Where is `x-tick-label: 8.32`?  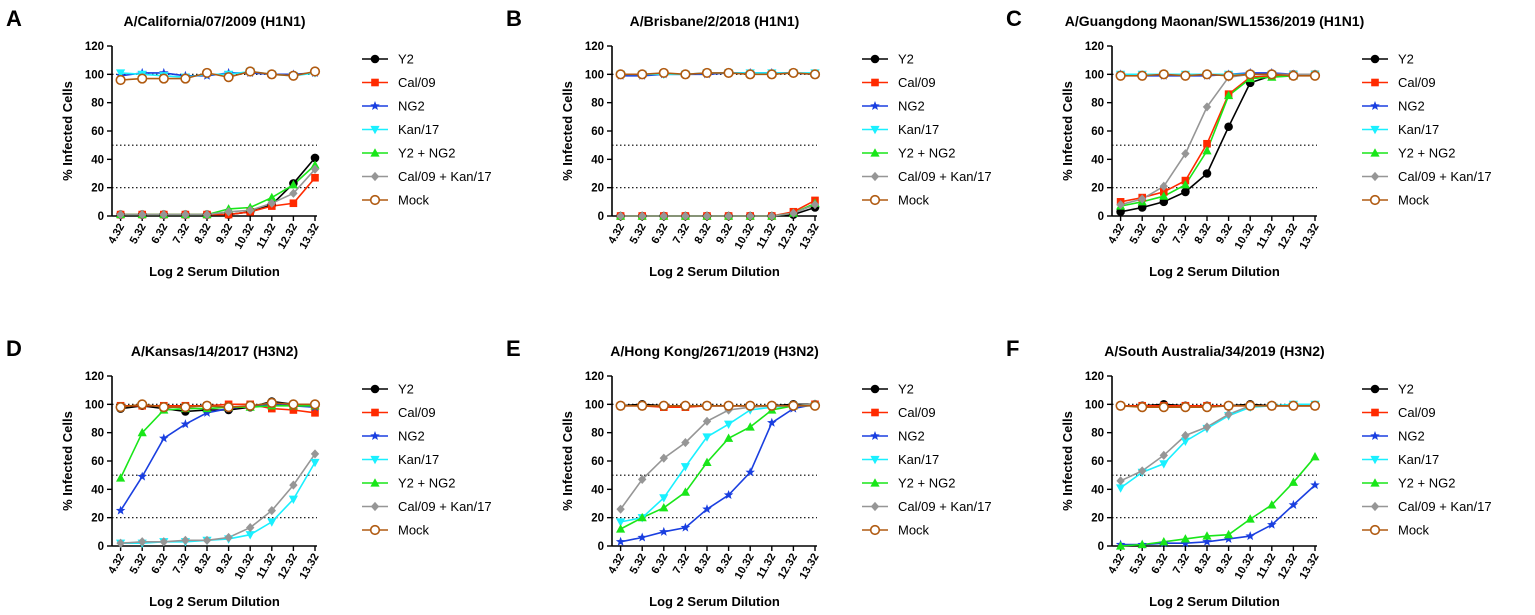 x-tick-label: 8.32 is located at coordinates (702, 564).